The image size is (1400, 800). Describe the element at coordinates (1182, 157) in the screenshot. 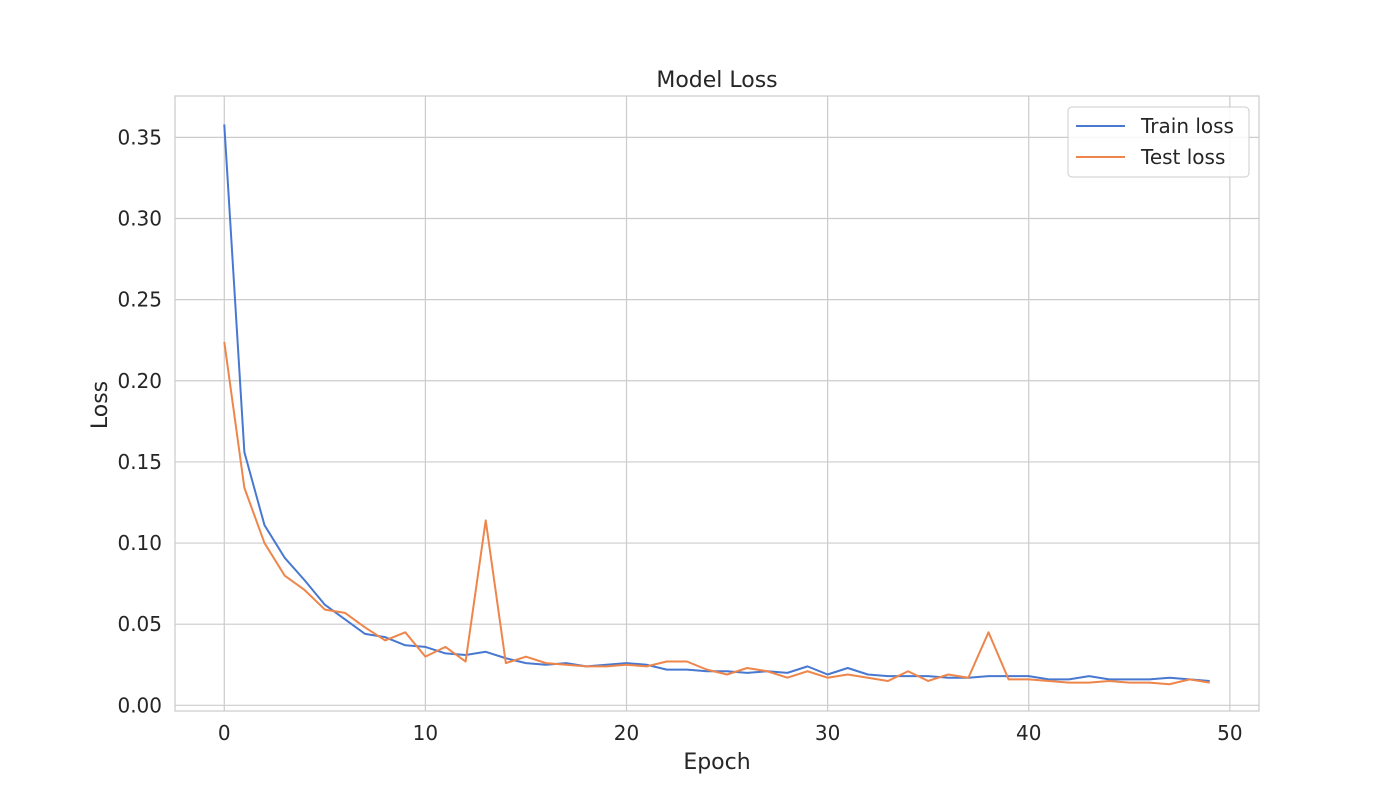

I see `legend-label-test-loss: Test loss` at that location.